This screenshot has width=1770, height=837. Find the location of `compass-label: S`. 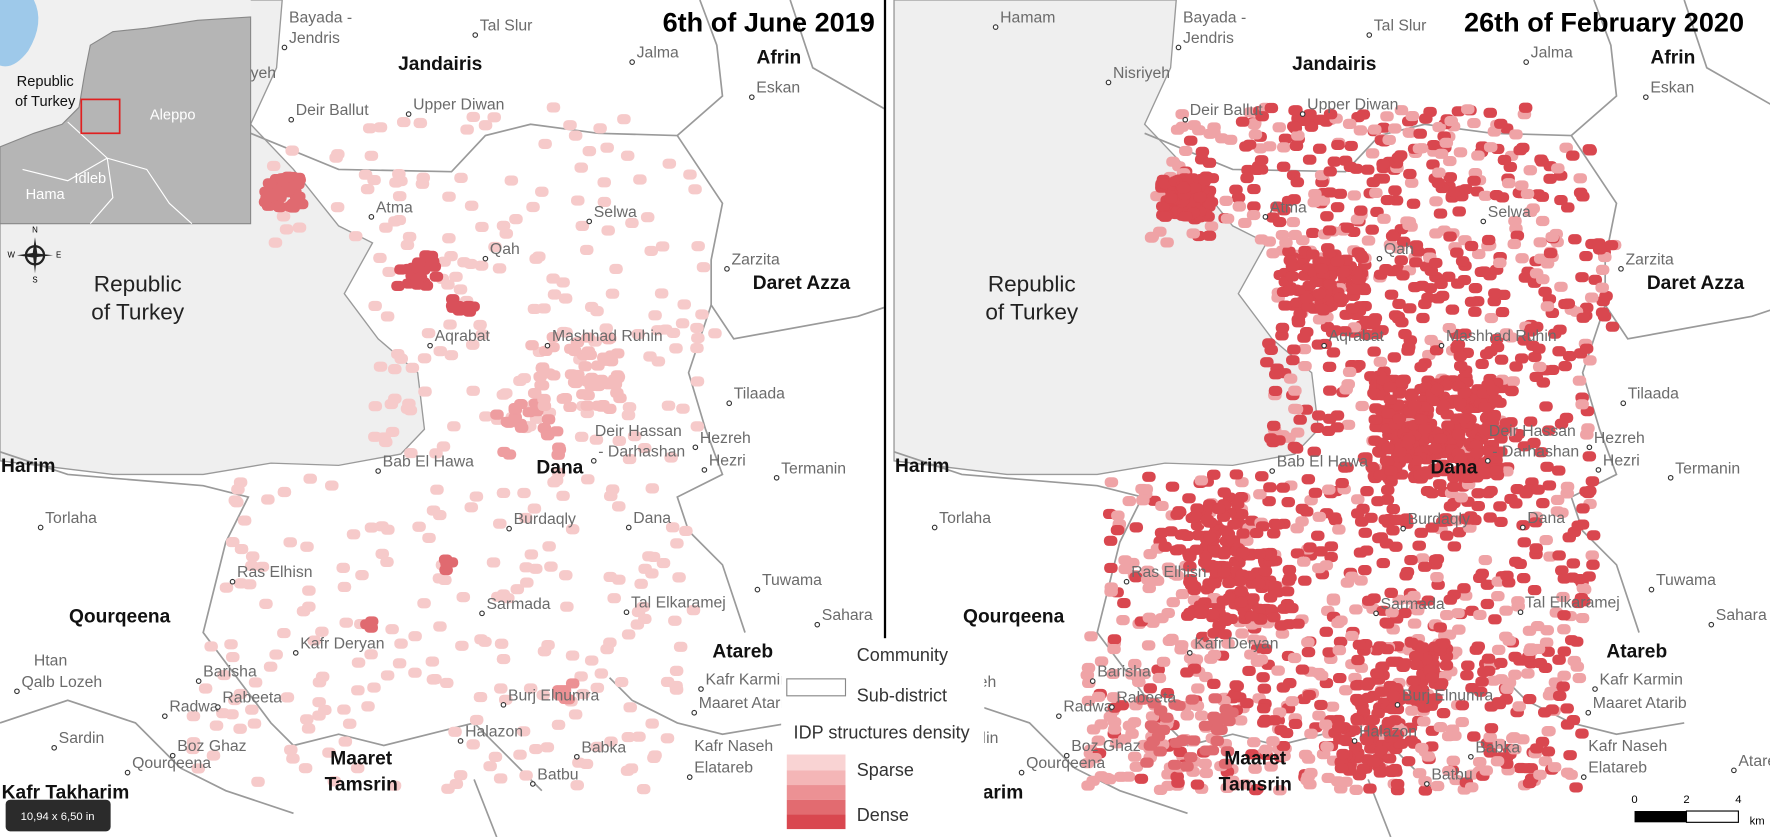

compass-label: S is located at coordinates (34, 279).